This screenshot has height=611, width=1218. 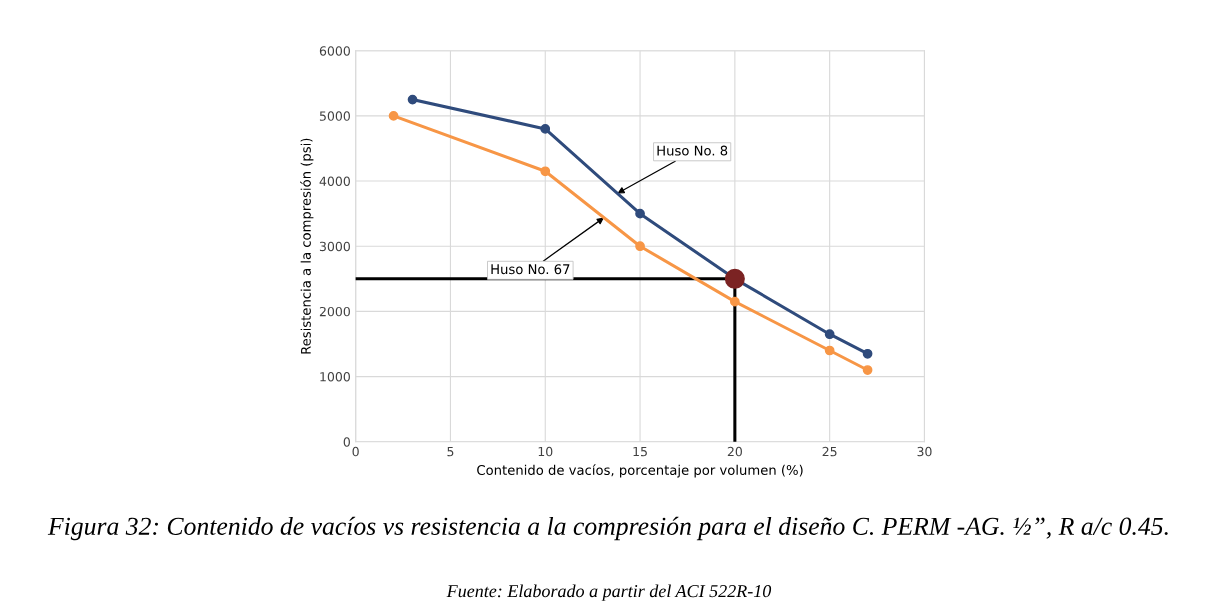 What do you see at coordinates (924, 451) in the screenshot?
I see `x-tick-label: 30` at bounding box center [924, 451].